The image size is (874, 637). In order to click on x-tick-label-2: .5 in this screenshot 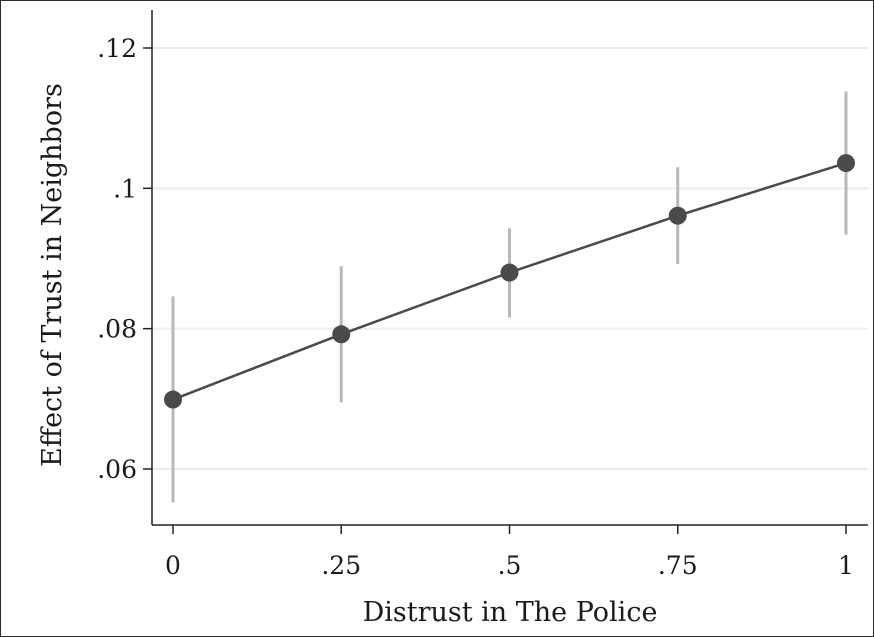, I will do `click(510, 565)`.